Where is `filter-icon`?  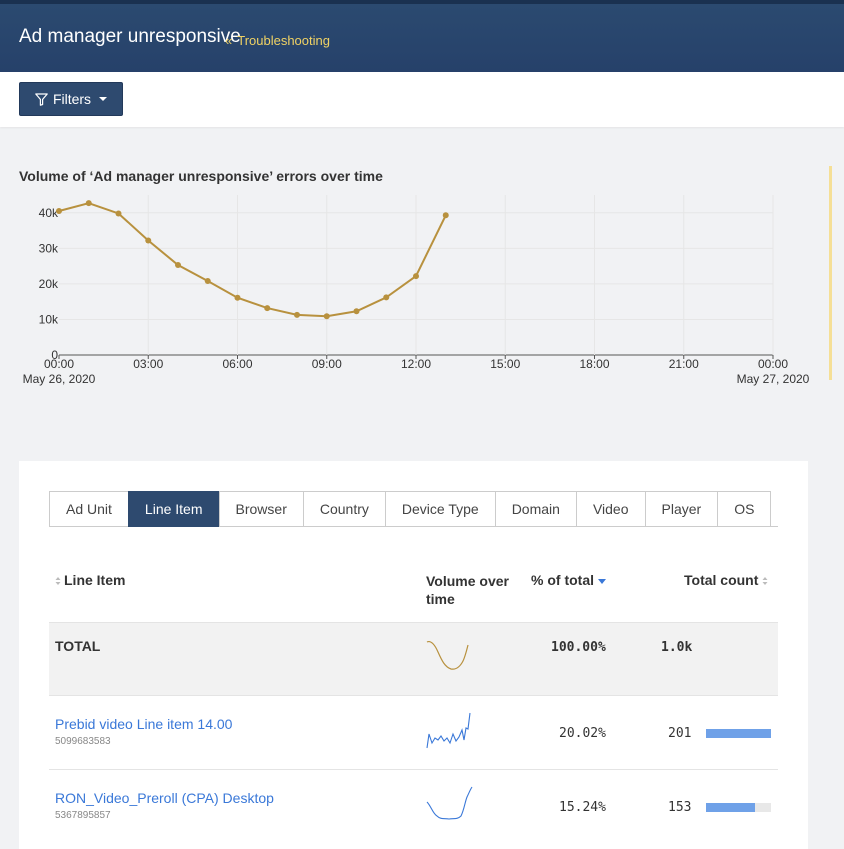
filter-icon is located at coordinates (41, 99).